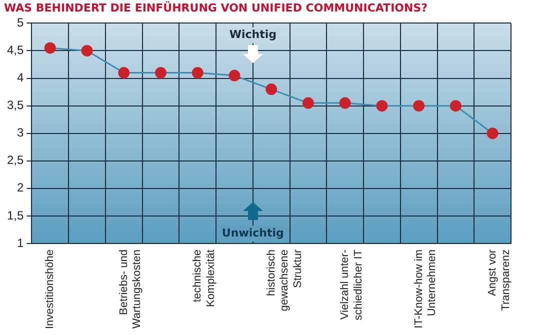 This screenshot has height=335, width=545. Describe the element at coordinates (252, 35) in the screenshot. I see `annotation: Wichtig` at that location.